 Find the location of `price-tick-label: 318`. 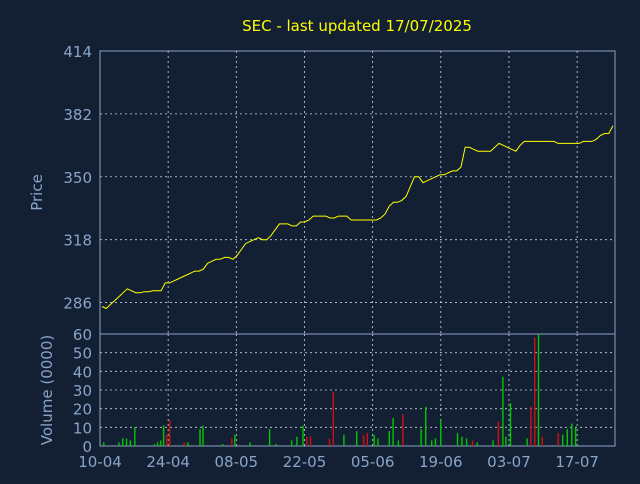

price-tick-label: 318 is located at coordinates (77, 241).